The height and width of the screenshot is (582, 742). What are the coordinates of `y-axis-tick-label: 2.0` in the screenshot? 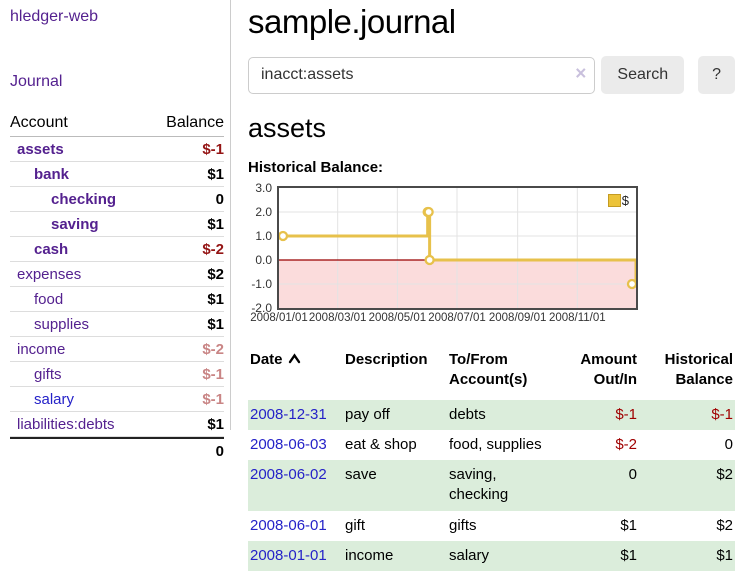 It's located at (263, 212).